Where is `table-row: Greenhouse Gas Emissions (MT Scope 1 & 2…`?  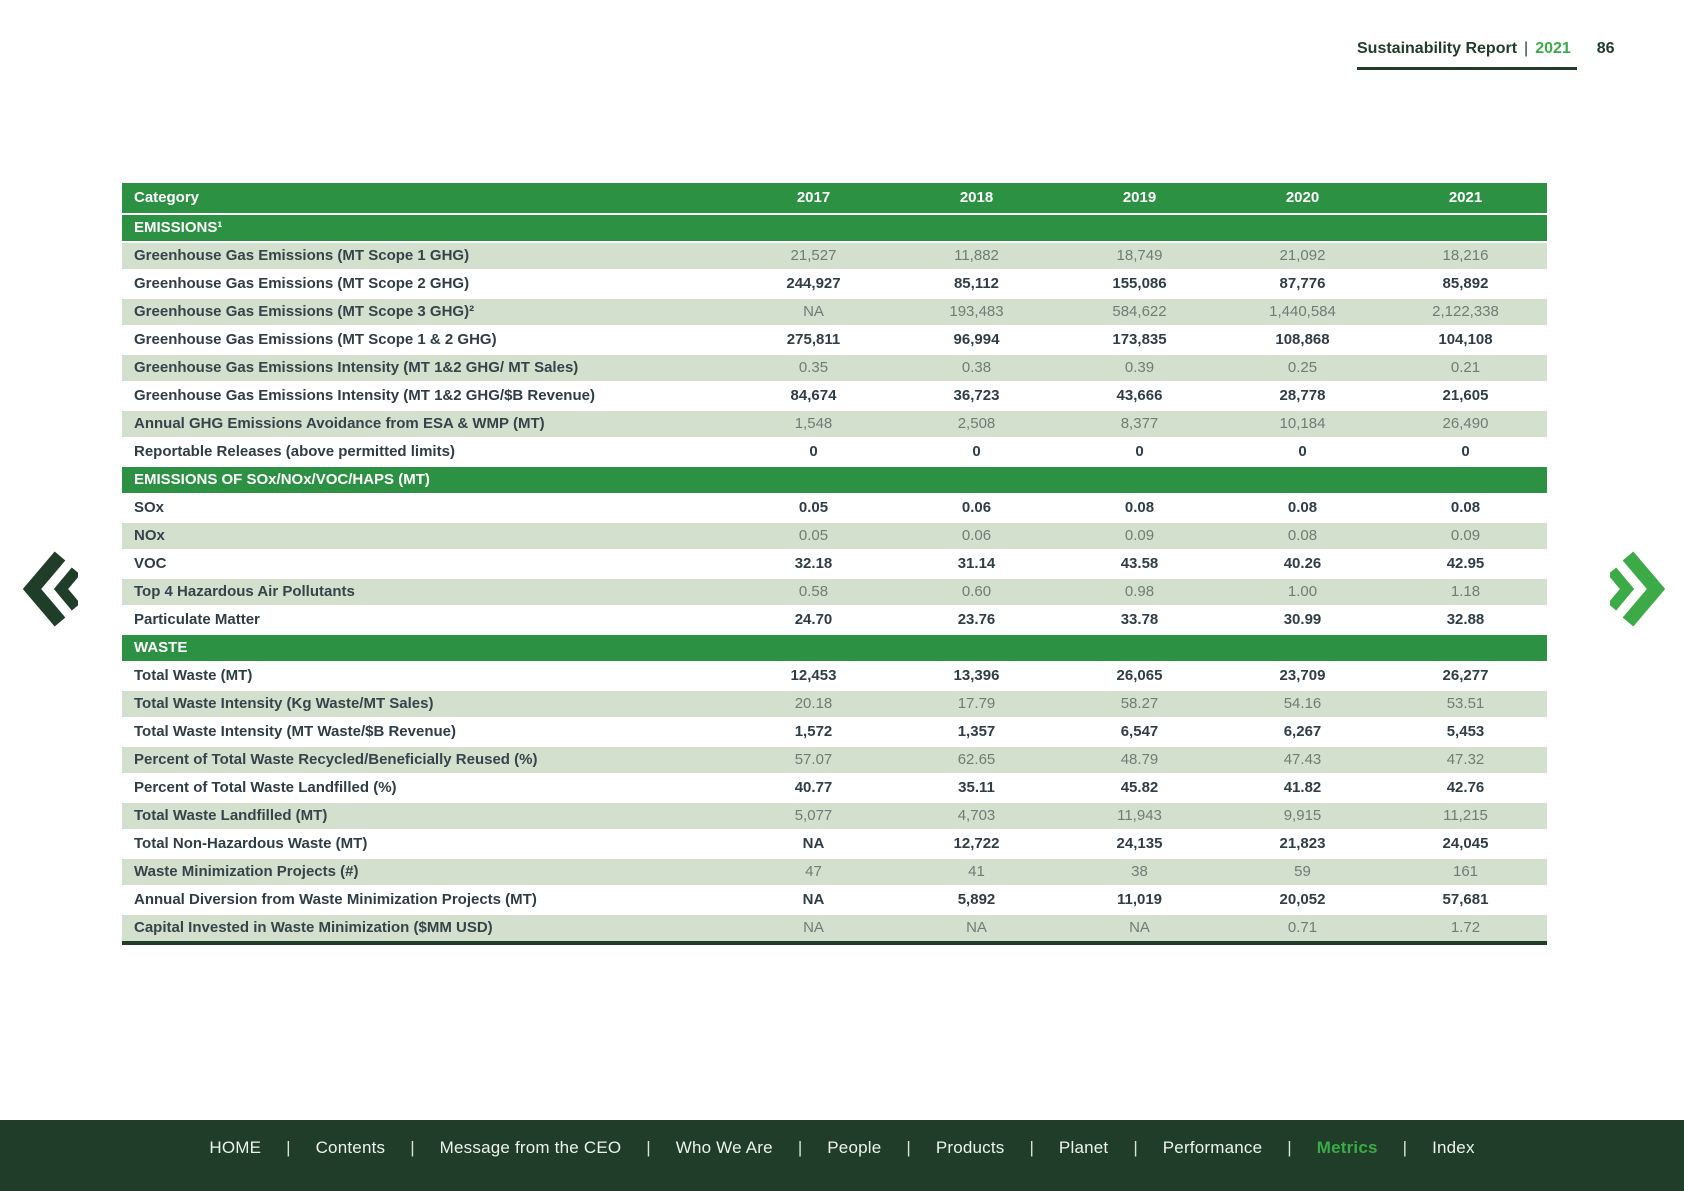 table-row: Greenhouse Gas Emissions (MT Scope 1 & 2… is located at coordinates (834, 340).